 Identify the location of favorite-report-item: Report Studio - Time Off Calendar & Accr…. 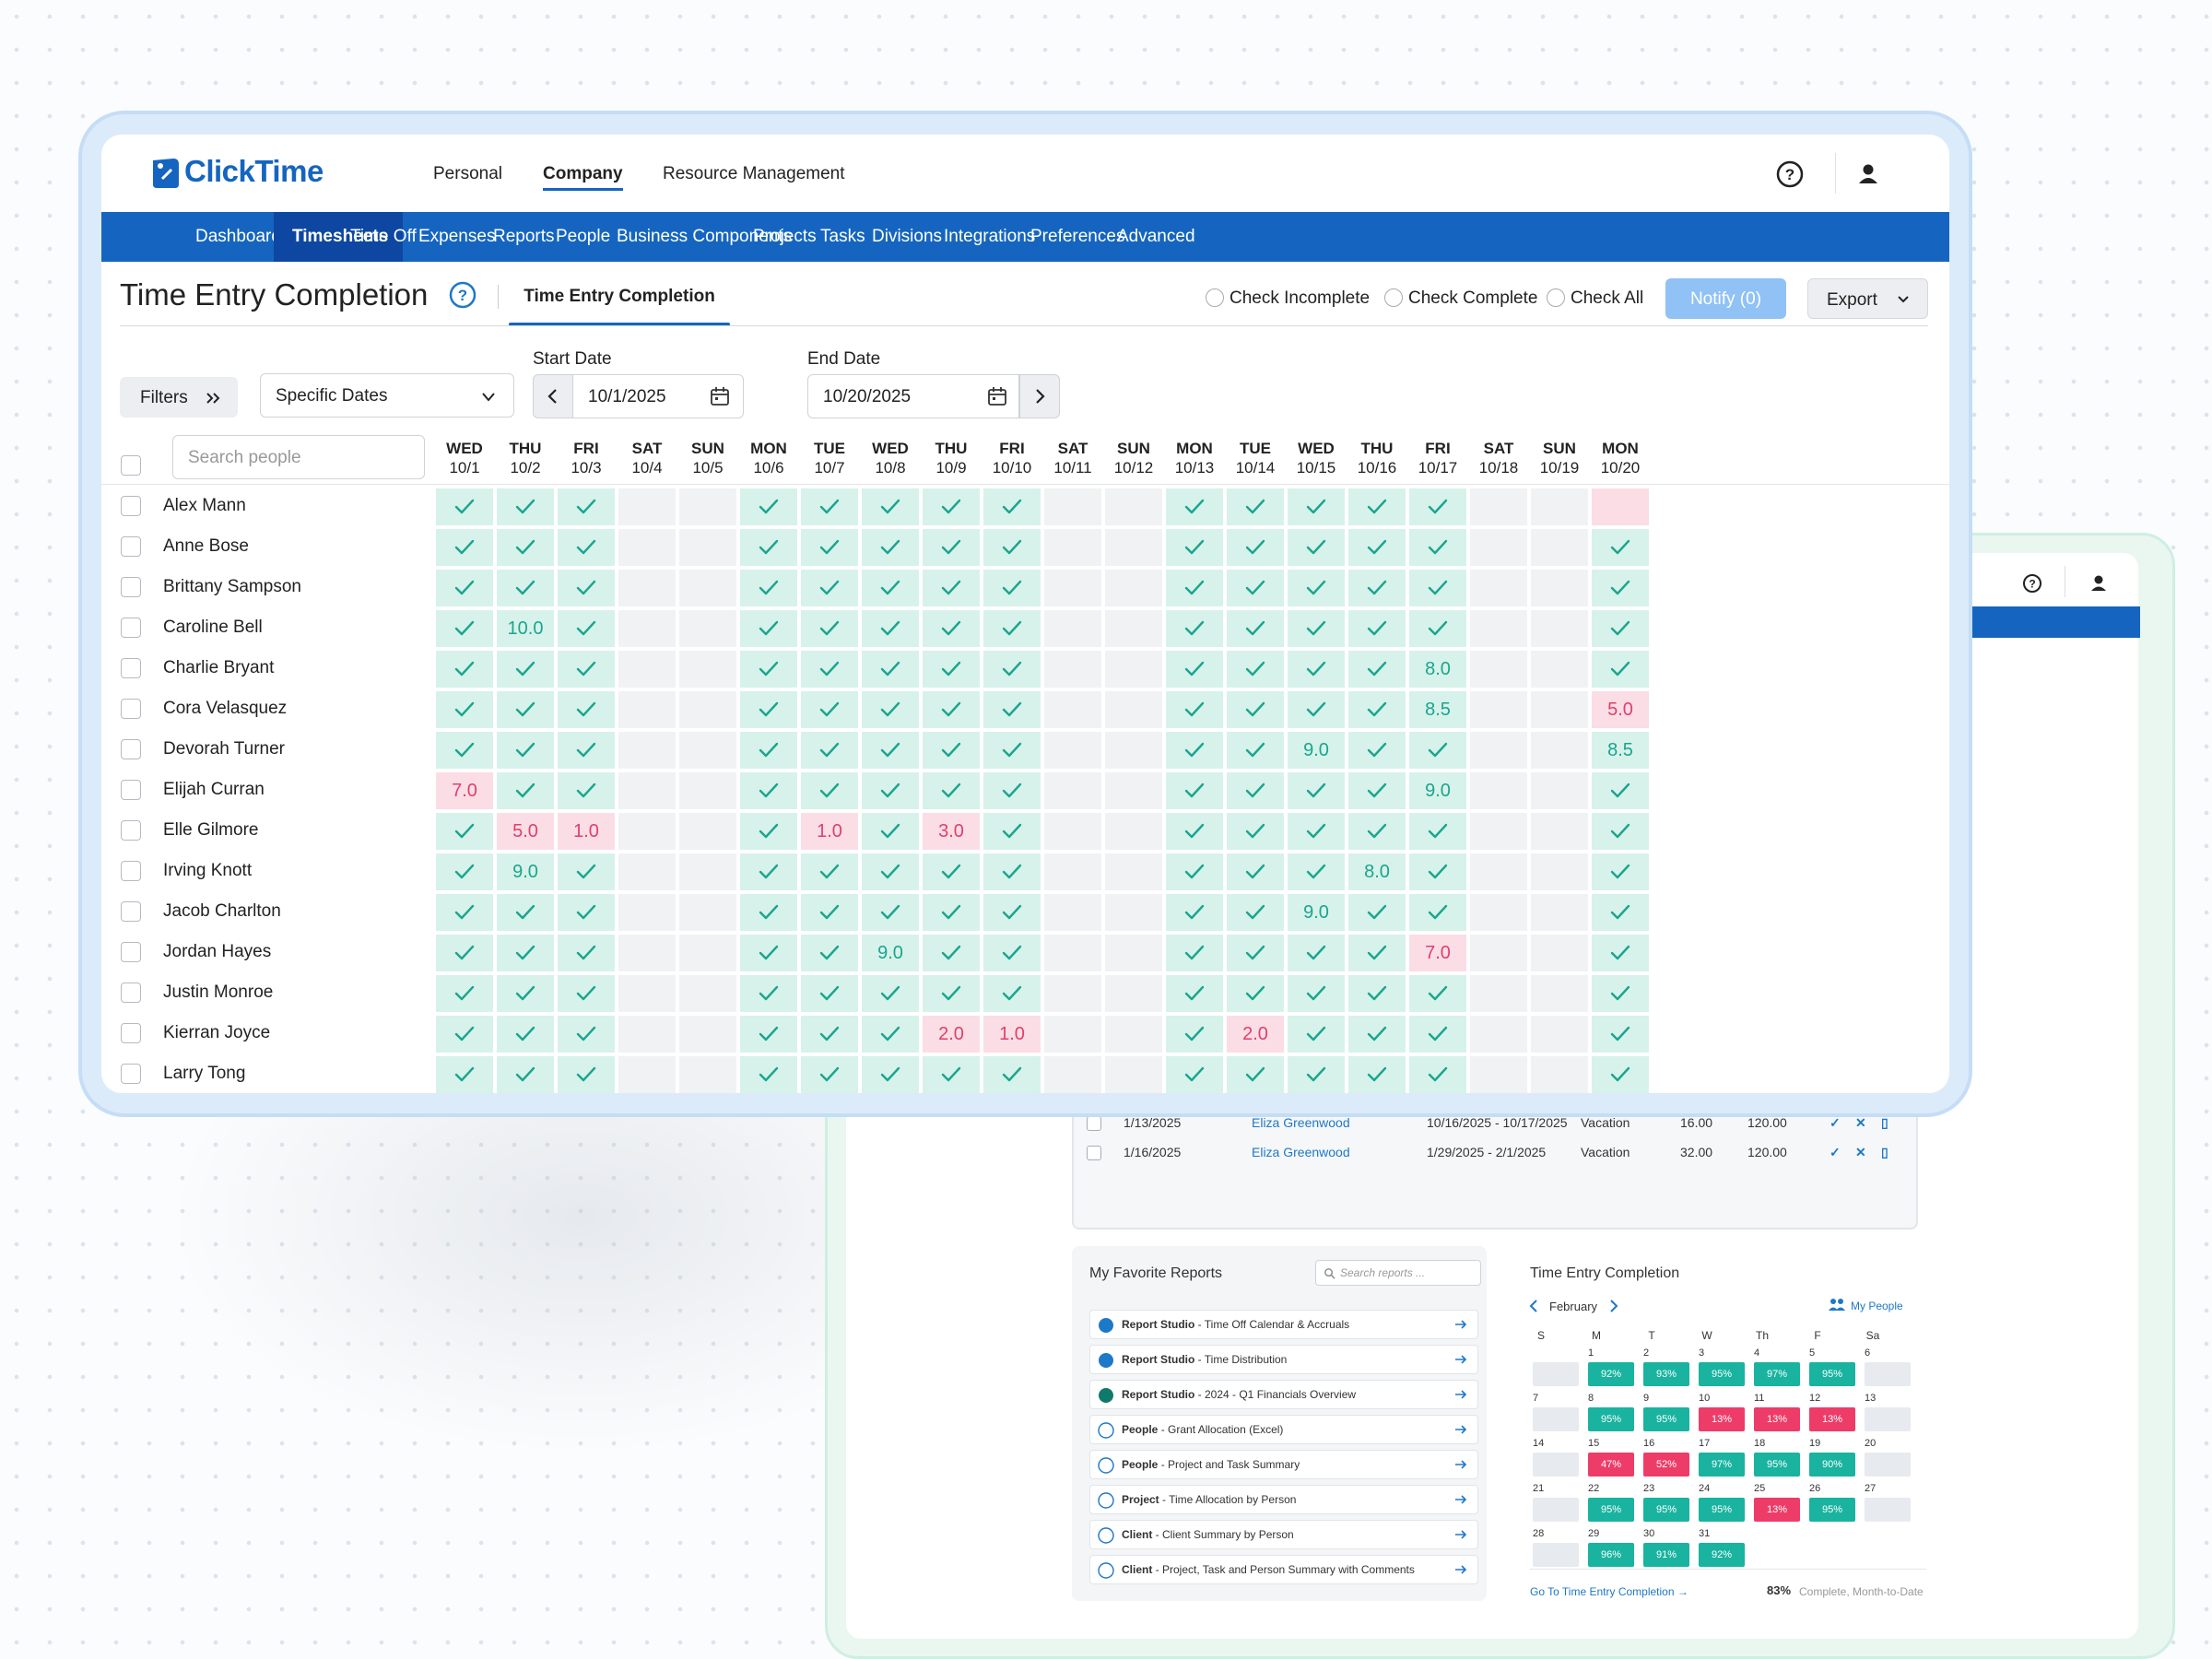
(1283, 1324).